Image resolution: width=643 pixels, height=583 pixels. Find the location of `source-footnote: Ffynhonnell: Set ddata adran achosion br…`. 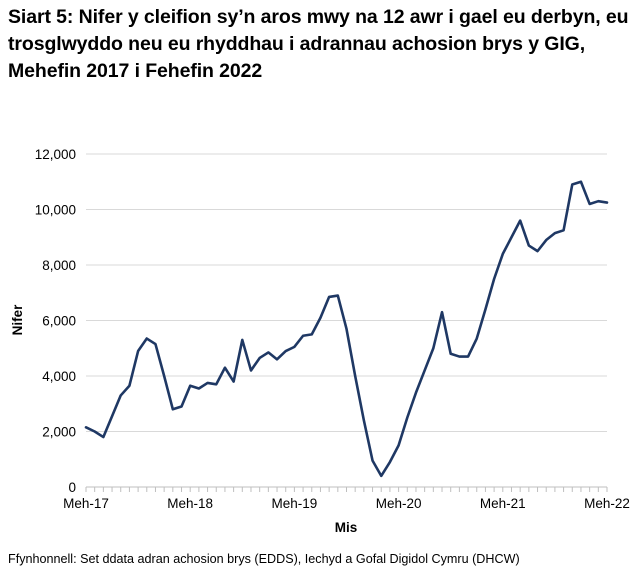

source-footnote: Ffynhonnell: Set ddata adran achosion br… is located at coordinates (264, 559).